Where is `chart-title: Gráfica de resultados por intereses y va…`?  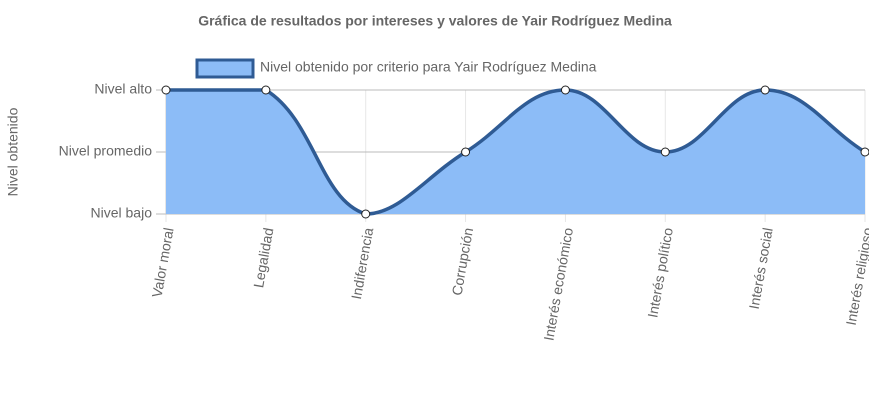 chart-title: Gráfica de resultados por intereses y va… is located at coordinates (435, 21).